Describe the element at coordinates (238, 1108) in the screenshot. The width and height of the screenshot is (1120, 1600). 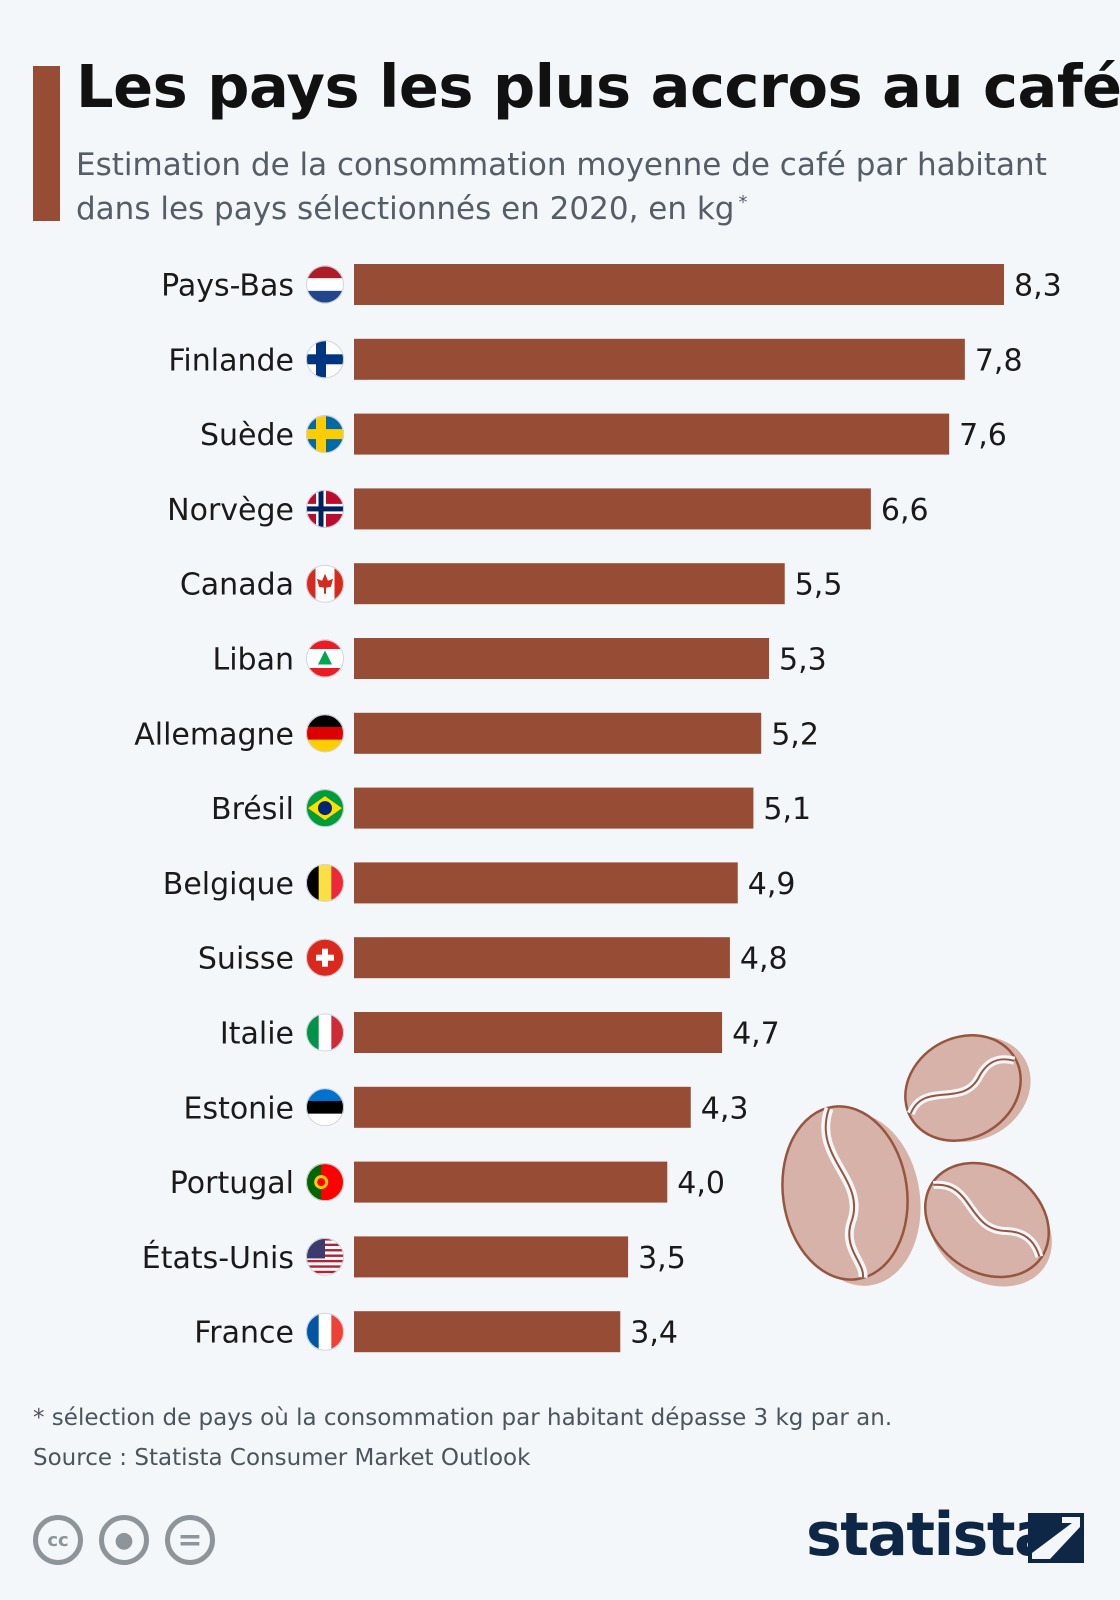
I see `category-label: Estonie` at that location.